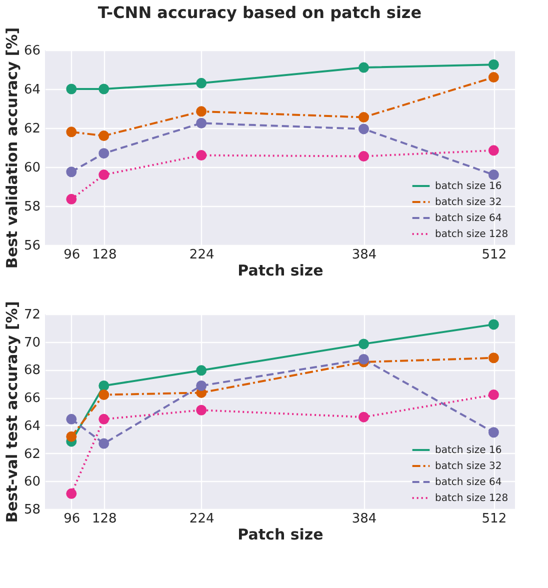  I want to click on y-tick-label: 70, so click(32, 342).